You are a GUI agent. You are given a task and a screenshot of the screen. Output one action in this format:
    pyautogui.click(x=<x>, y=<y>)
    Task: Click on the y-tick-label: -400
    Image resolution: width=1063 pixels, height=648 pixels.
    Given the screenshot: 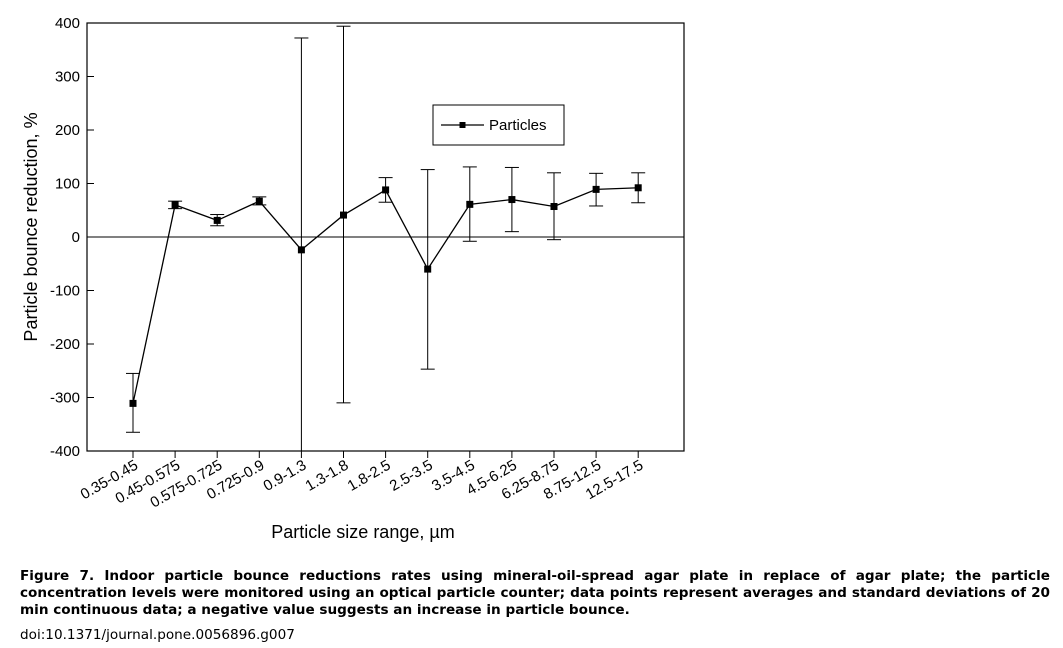 What is the action you would take?
    pyautogui.click(x=65, y=451)
    